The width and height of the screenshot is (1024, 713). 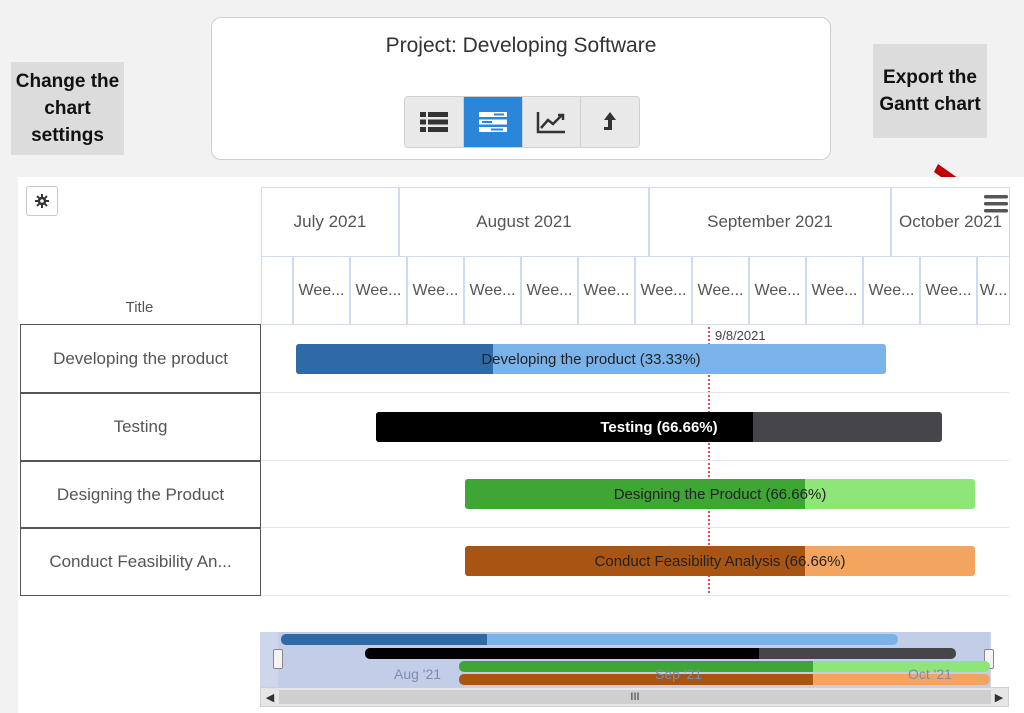 What do you see at coordinates (330, 222) in the screenshot?
I see `month-header: July 2021` at bounding box center [330, 222].